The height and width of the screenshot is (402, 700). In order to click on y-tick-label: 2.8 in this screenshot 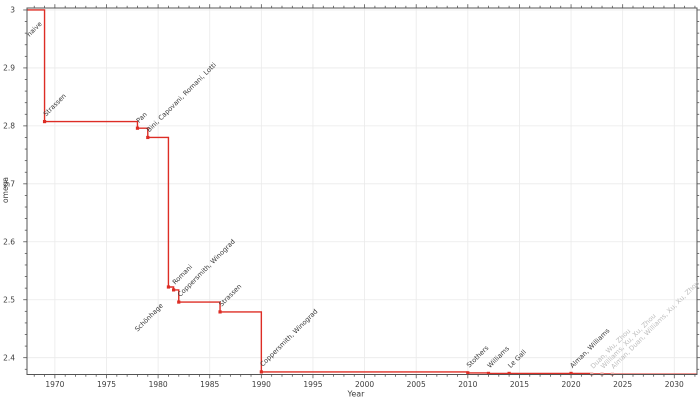, I will do `click(9, 125)`.